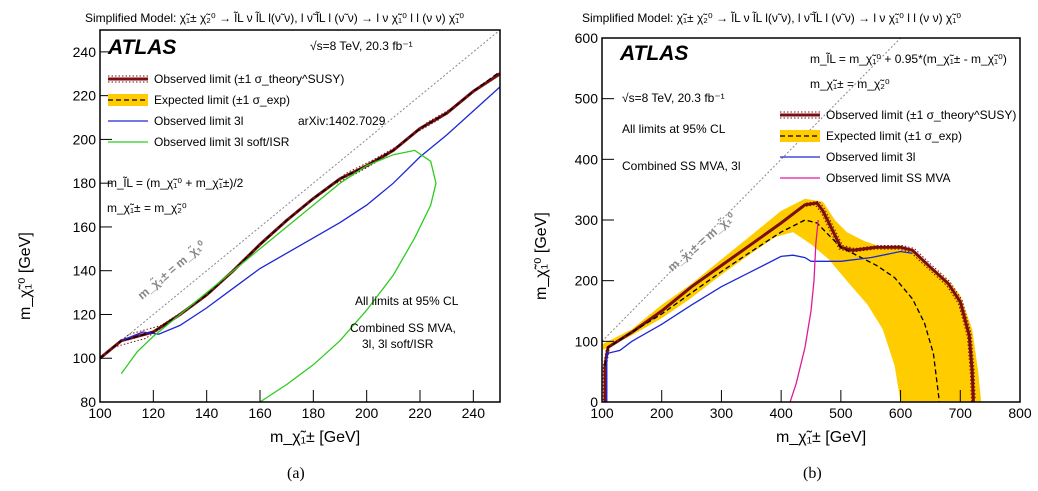 This screenshot has height=491, width=1038. I want to click on panel-b-theory-down-line, so click(787, 303).